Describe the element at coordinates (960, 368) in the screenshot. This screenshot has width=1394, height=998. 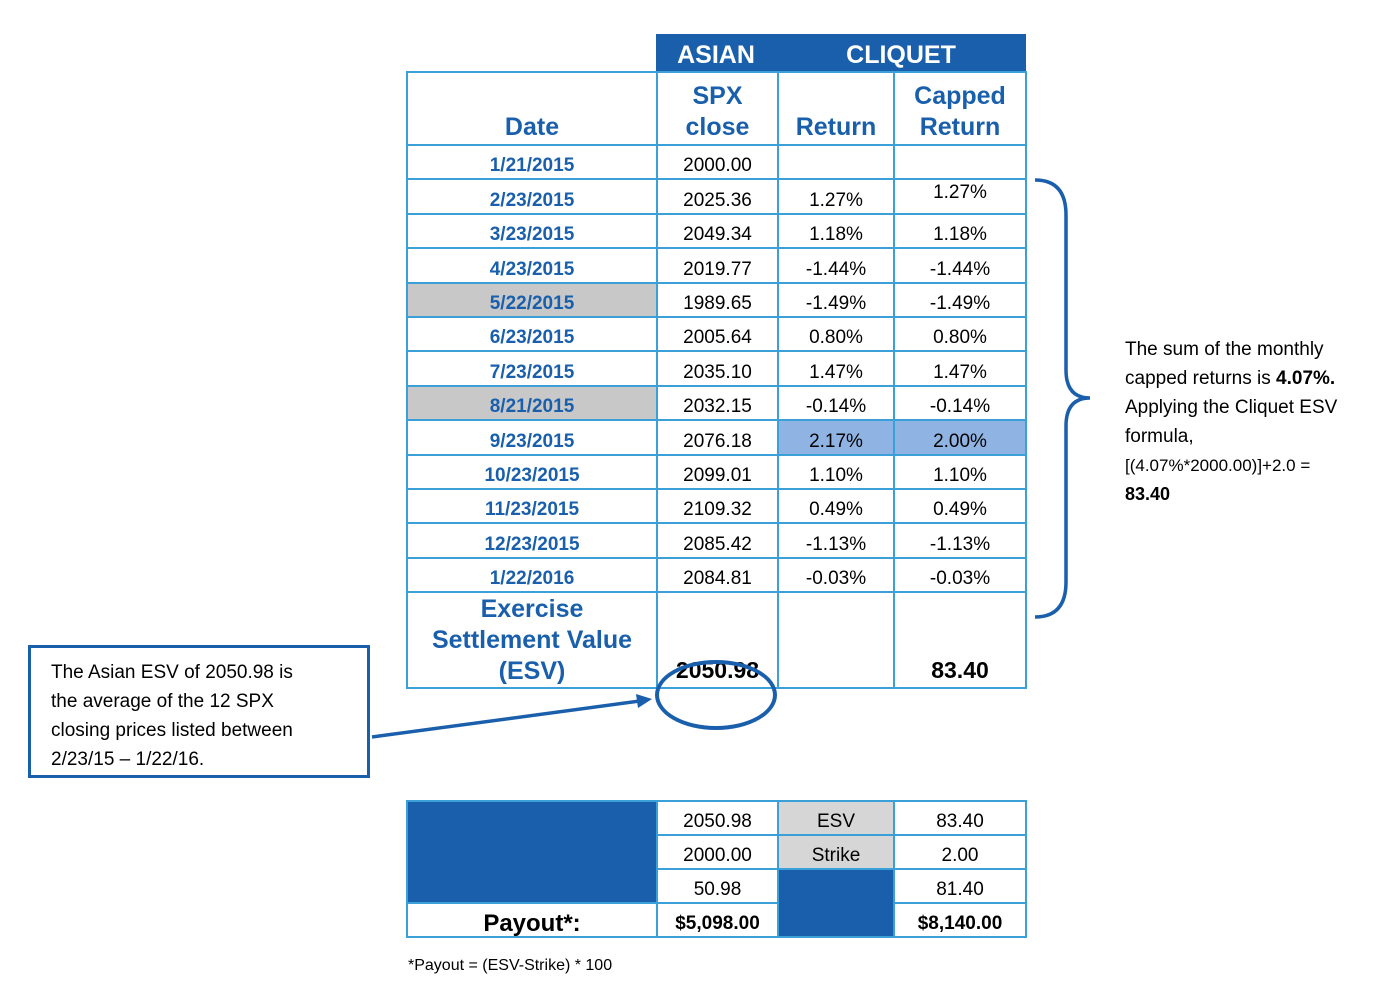
I see `capped-return-cell: 1.47%` at that location.